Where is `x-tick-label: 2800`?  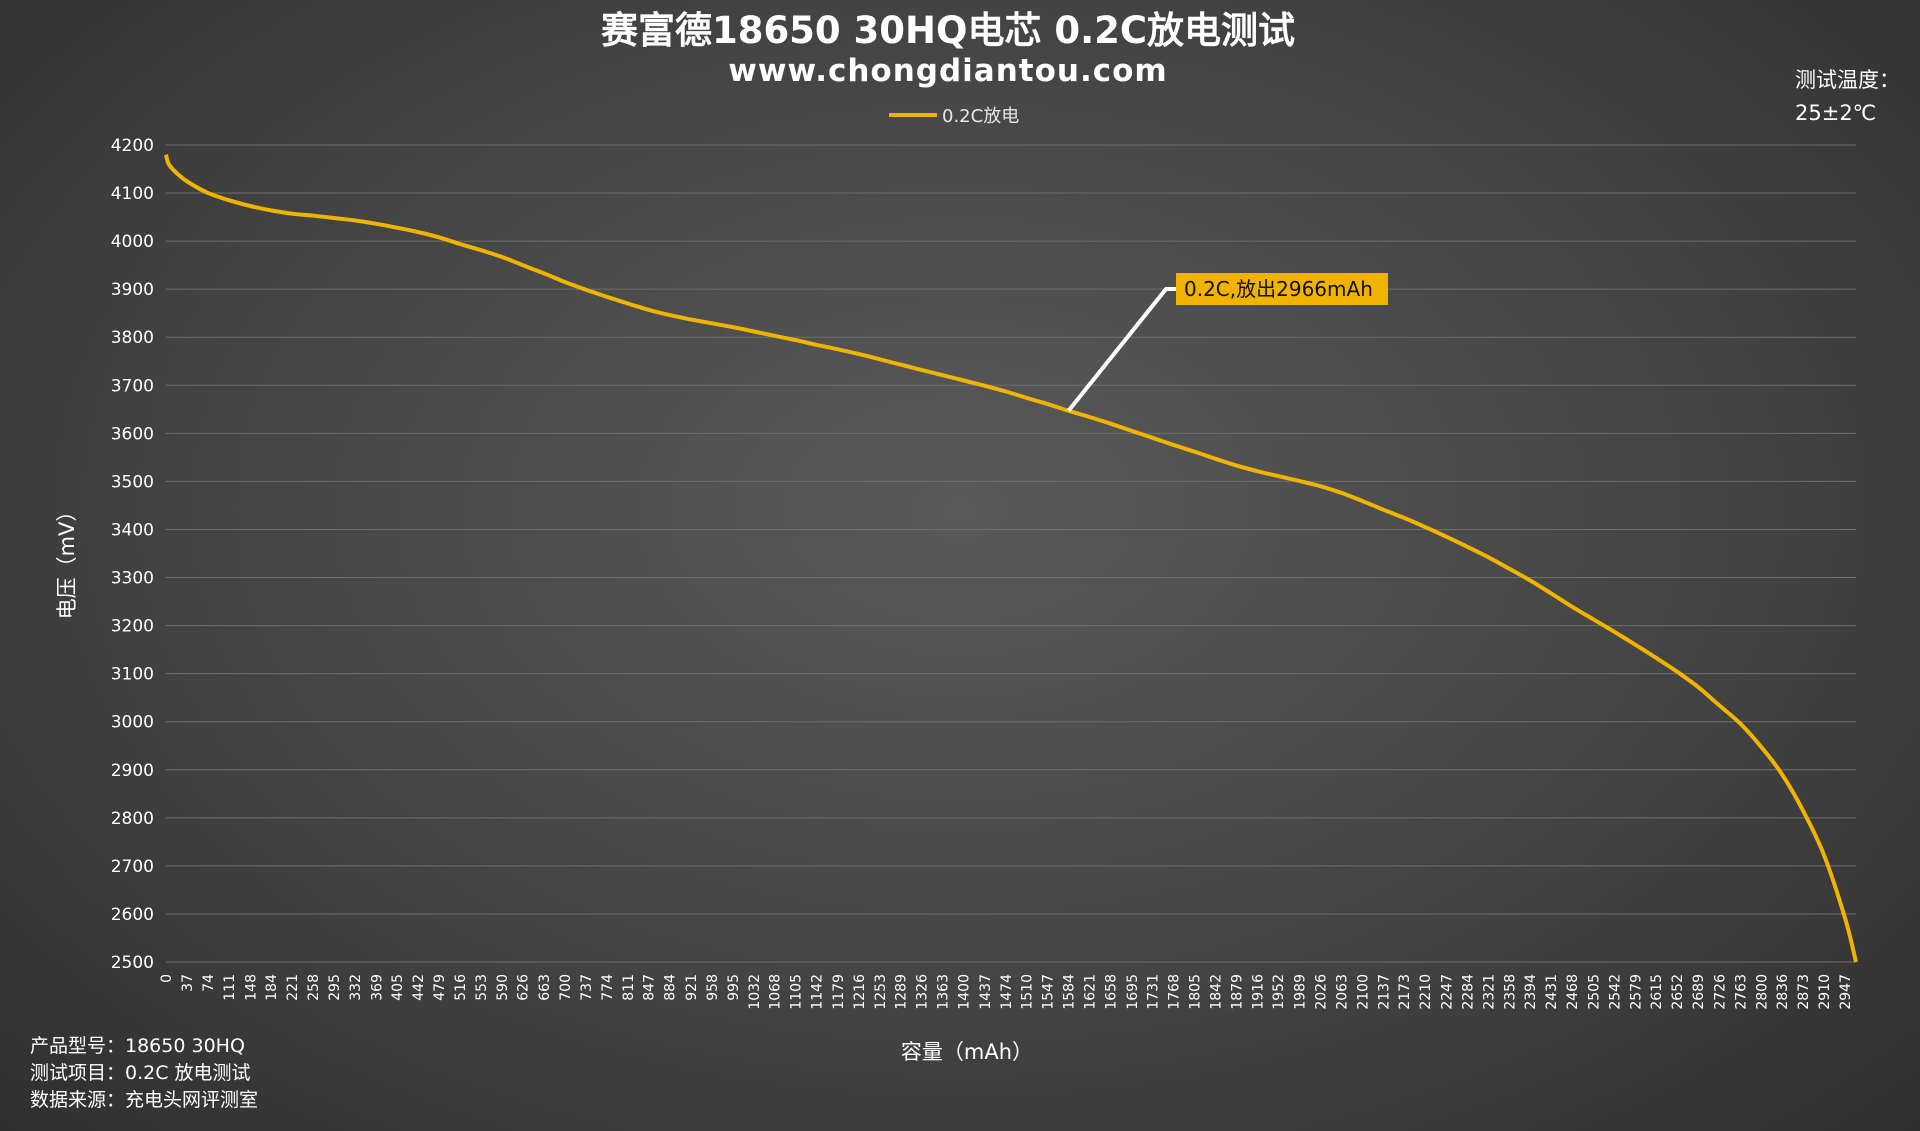
x-tick-label: 2800 is located at coordinates (1762, 992).